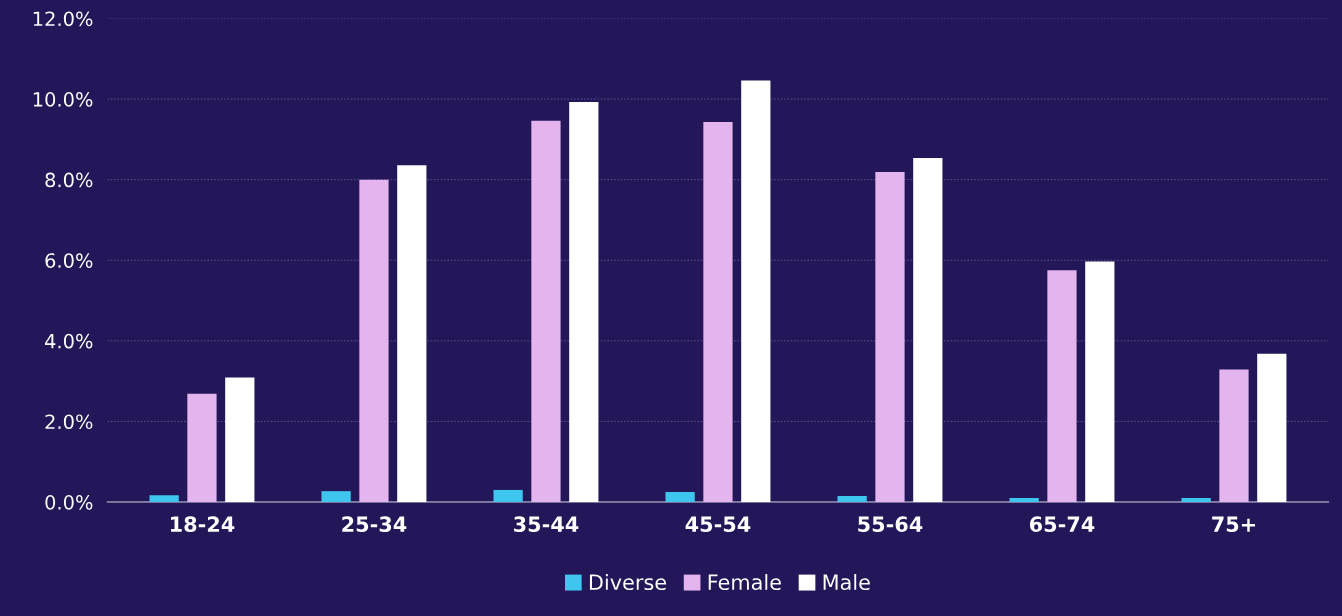  What do you see at coordinates (1062, 524) in the screenshot?
I see `x-tick-label: 65-74` at bounding box center [1062, 524].